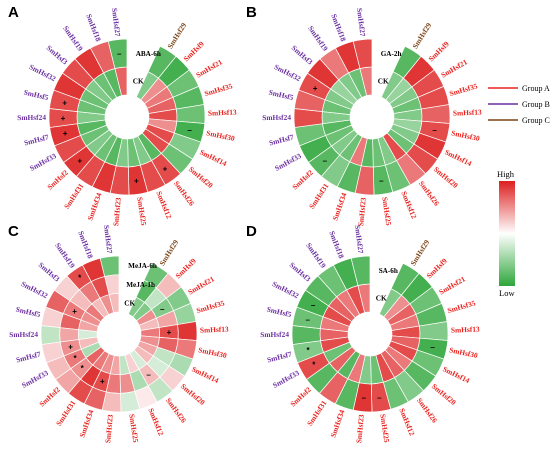  I want to click on gene-label: SmHsf5, so click(36, 95).